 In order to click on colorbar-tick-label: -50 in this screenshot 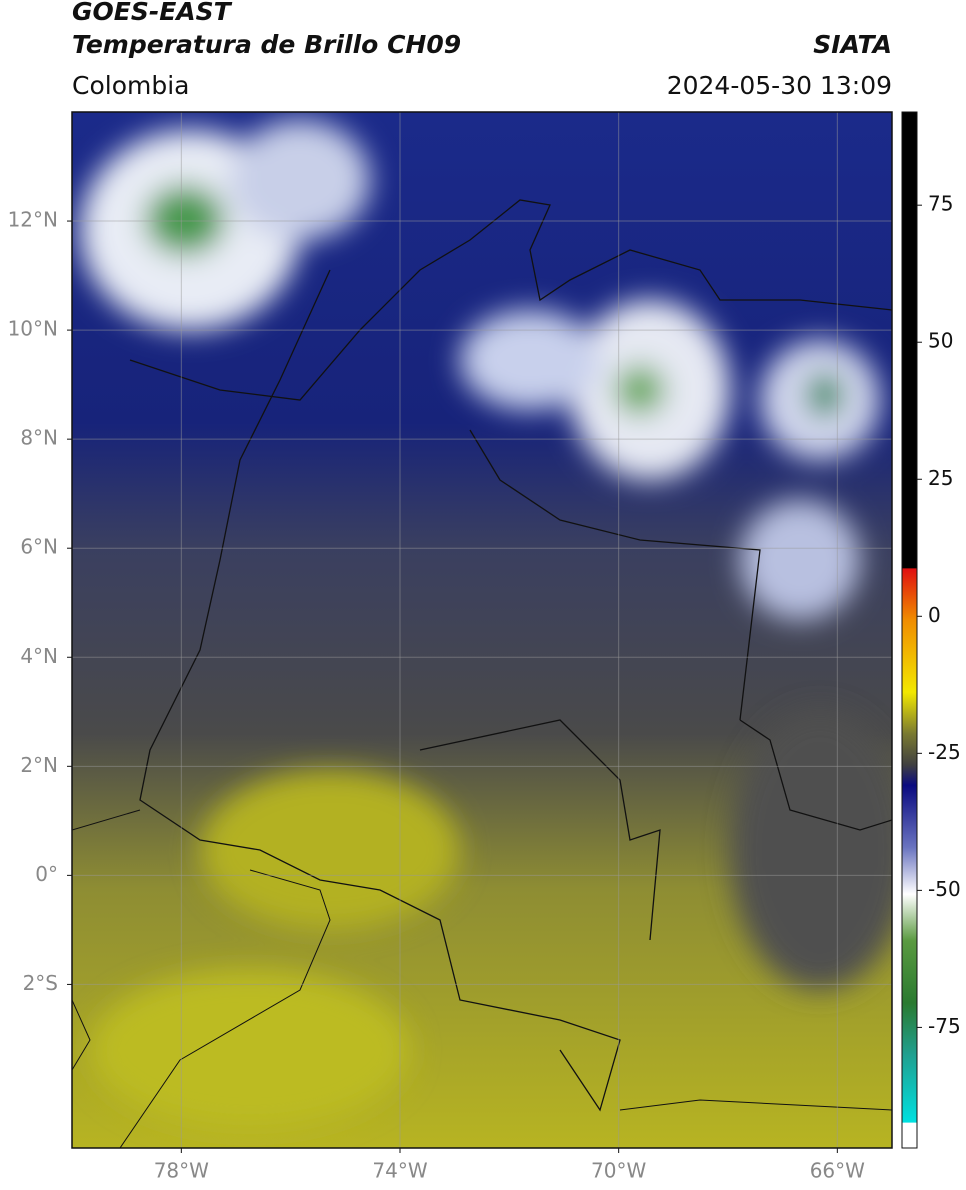, I will do `click(944, 889)`.